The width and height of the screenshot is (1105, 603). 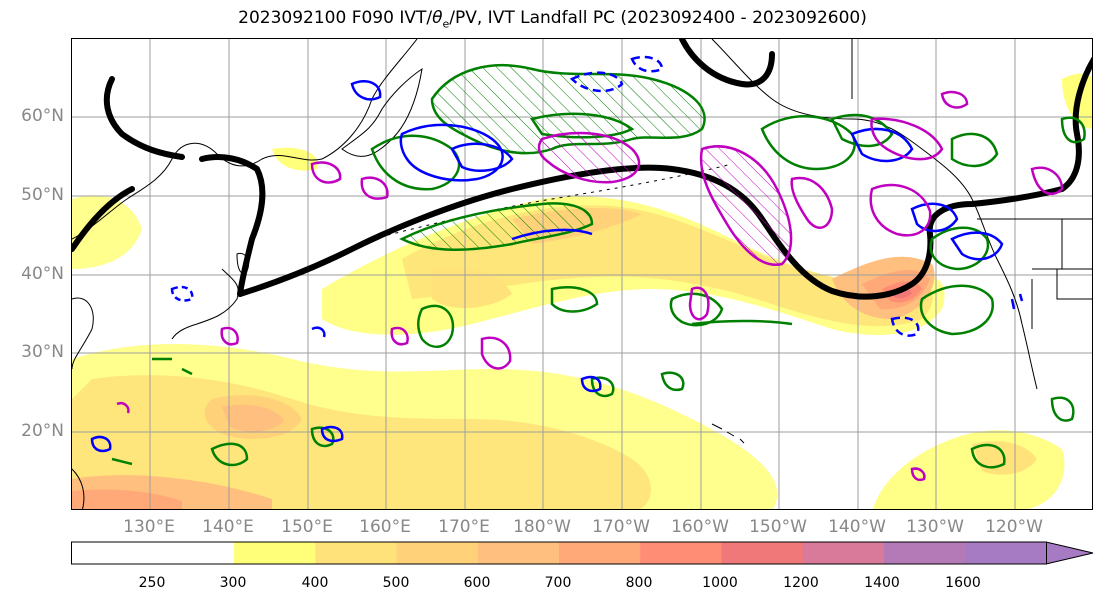 What do you see at coordinates (857, 527) in the screenshot?
I see `lon-label-140w: 140°W` at bounding box center [857, 527].